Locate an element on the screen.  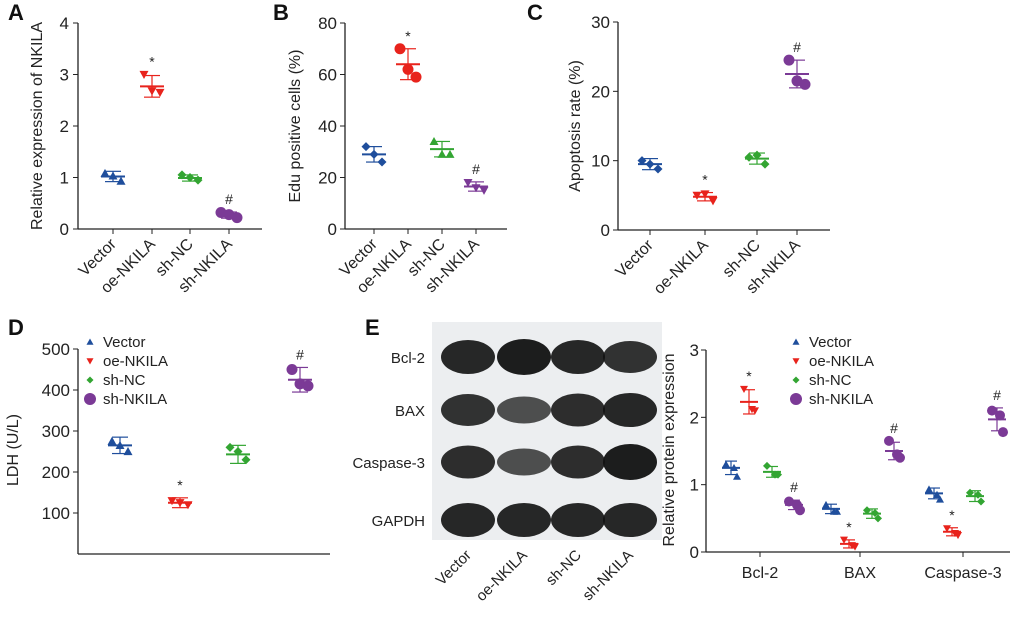
y-axis-label: LDH (U/L) is located at coordinates (13, 450).